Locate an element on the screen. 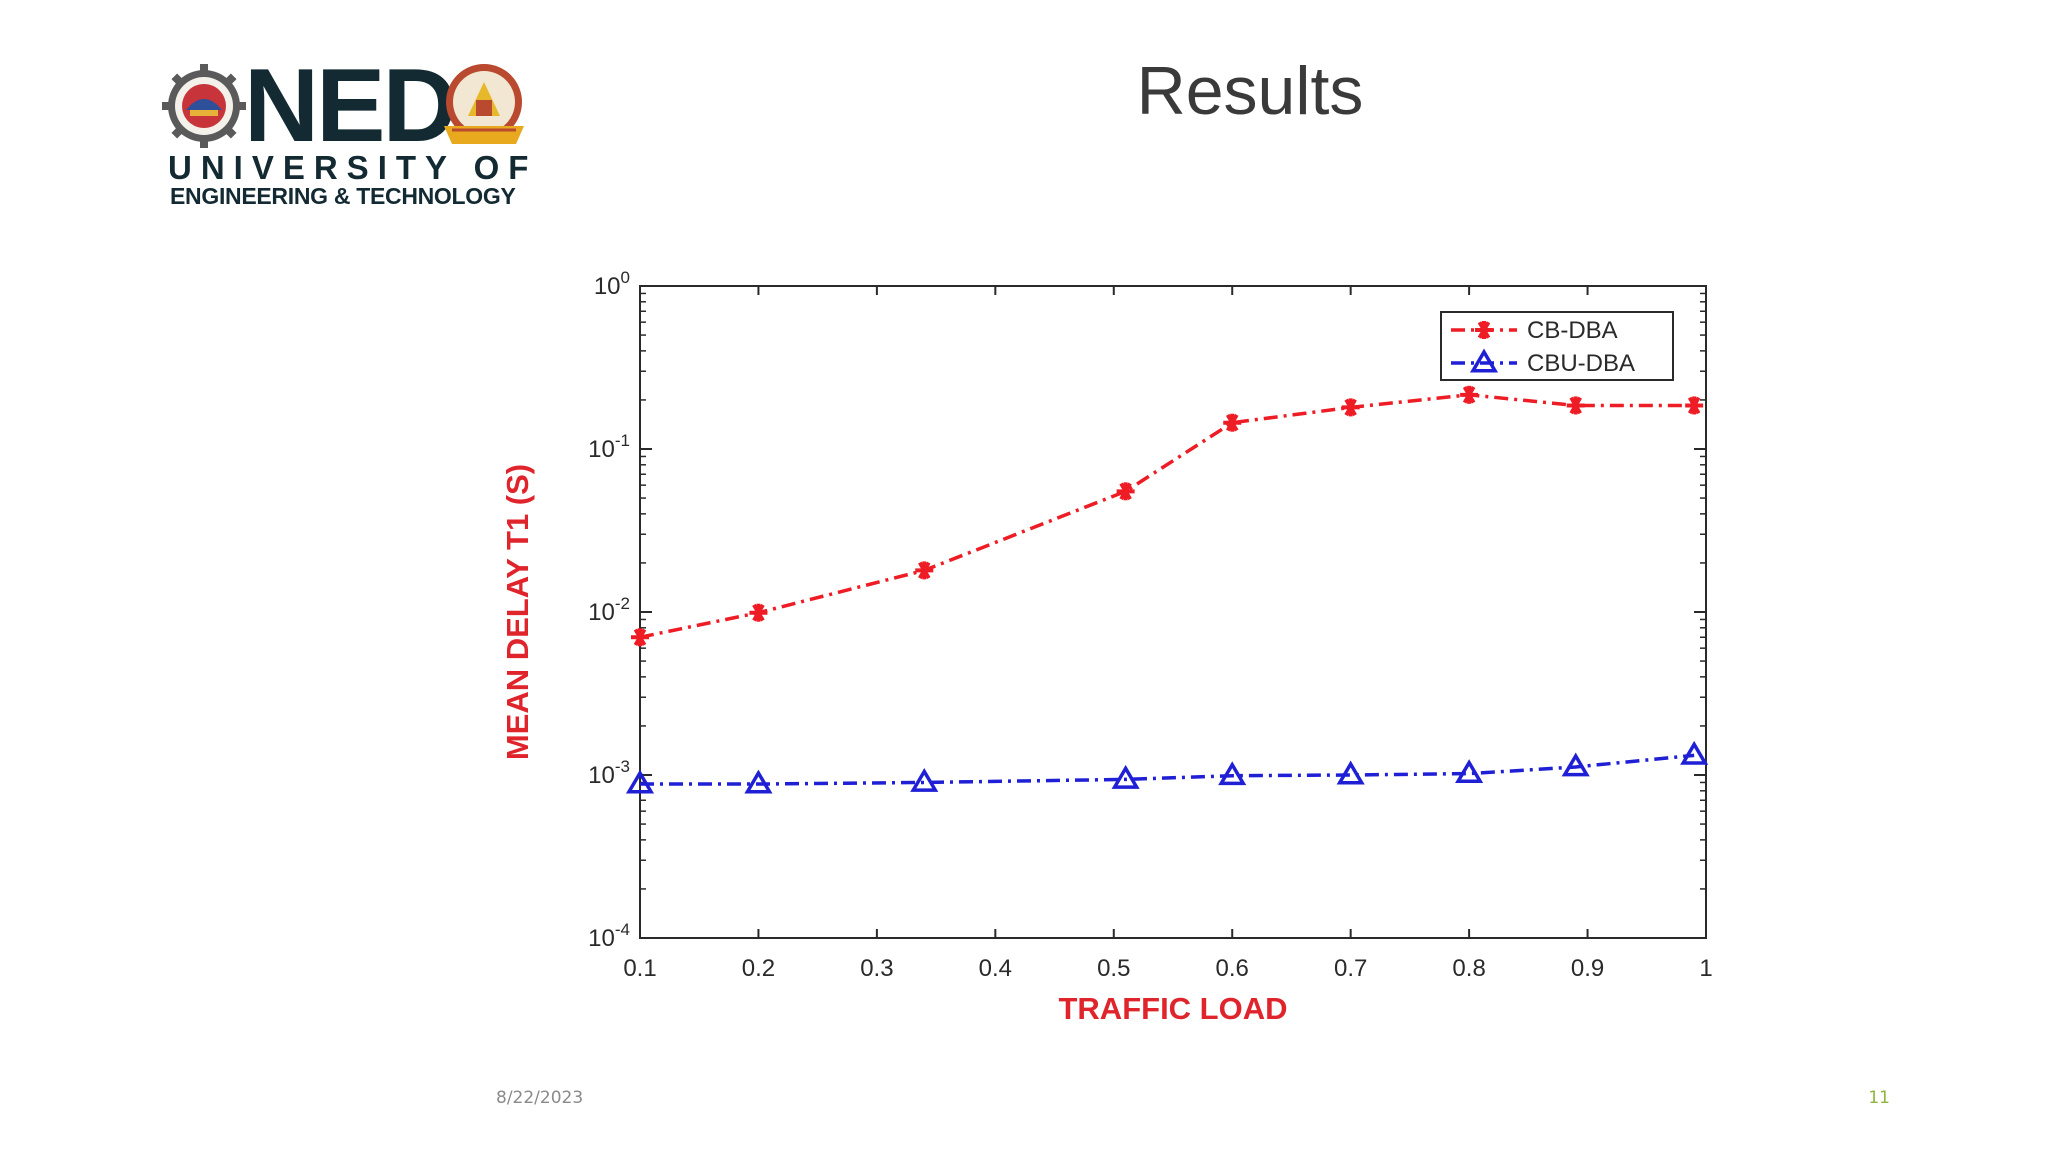 The height and width of the screenshot is (1152, 2048). footer-date: 8/22/2023 is located at coordinates (540, 1098).